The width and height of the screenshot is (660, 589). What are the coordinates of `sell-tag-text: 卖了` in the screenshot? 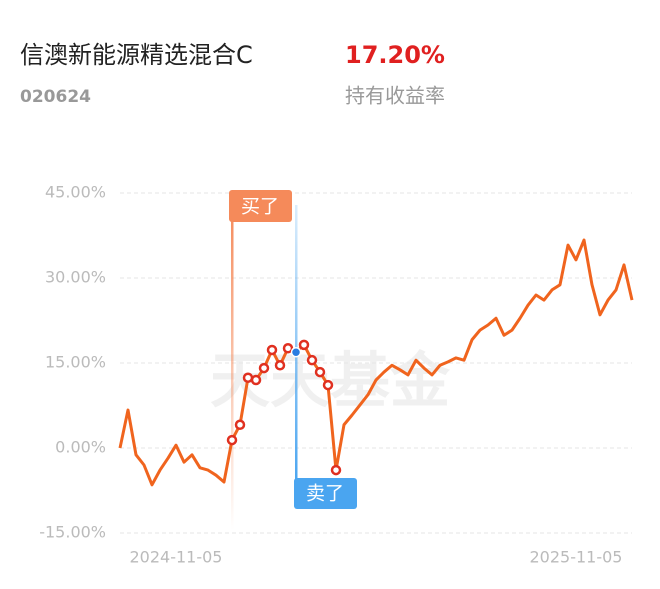 It's located at (325, 494).